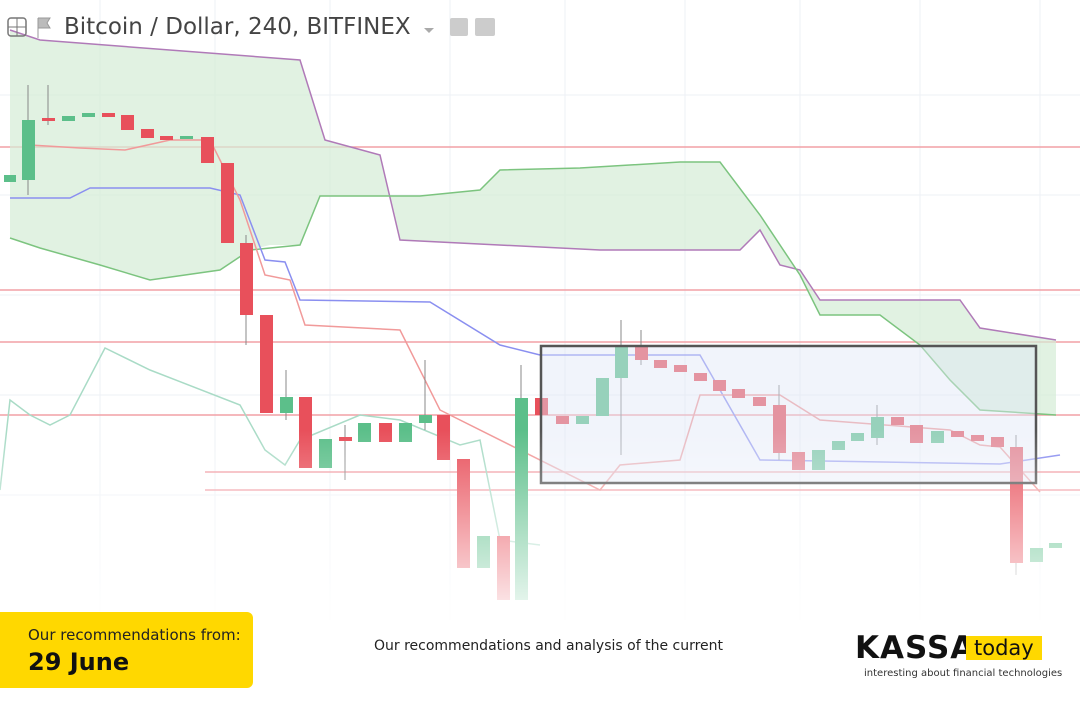  I want to click on badge-date: 29 June, so click(79, 662).